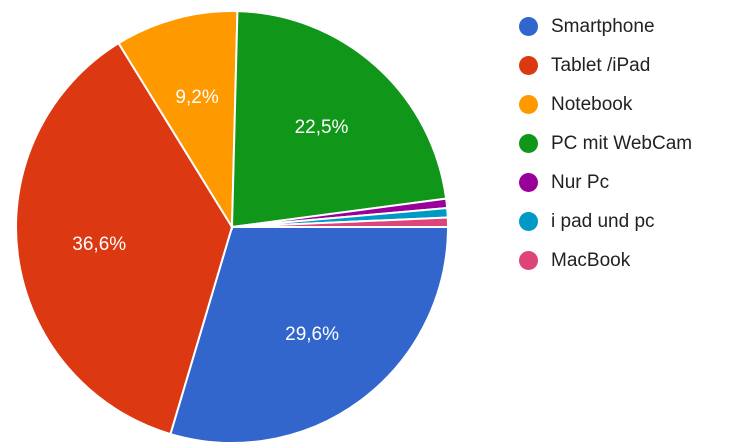 The width and height of the screenshot is (739, 445). I want to click on legend-item: Notebook, so click(605, 104).